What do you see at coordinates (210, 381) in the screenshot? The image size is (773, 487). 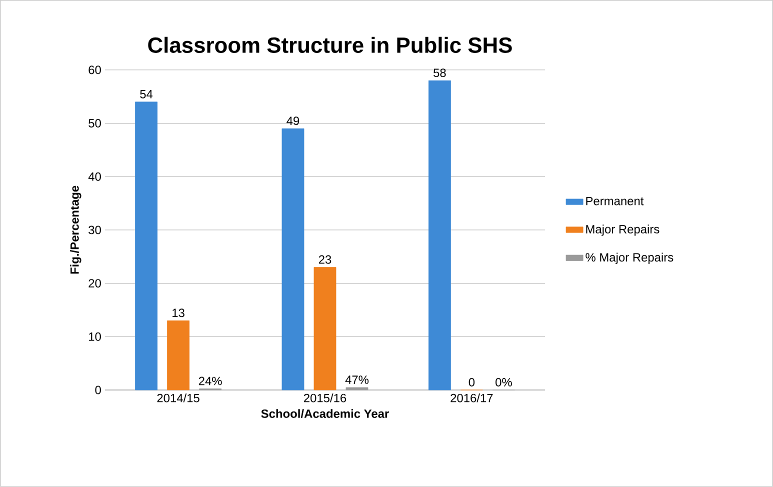 I see `data-label: 24%` at bounding box center [210, 381].